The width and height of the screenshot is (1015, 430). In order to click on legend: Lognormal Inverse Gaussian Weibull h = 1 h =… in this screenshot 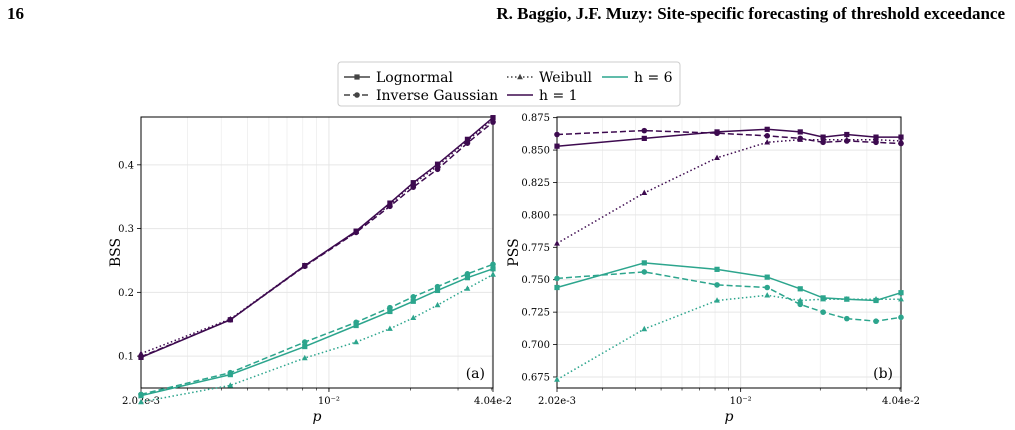, I will do `click(509, 84)`.